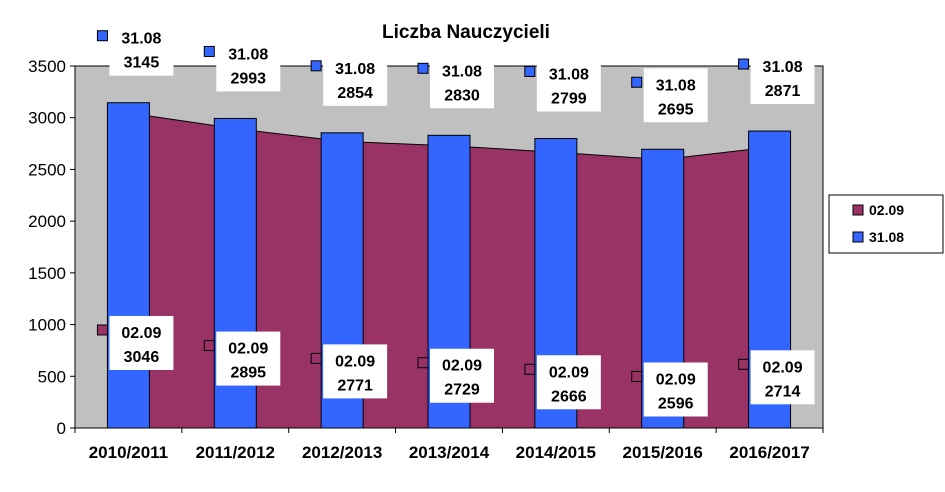  What do you see at coordinates (466, 32) in the screenshot?
I see `chart-title: Liczba Nauczycieli` at bounding box center [466, 32].